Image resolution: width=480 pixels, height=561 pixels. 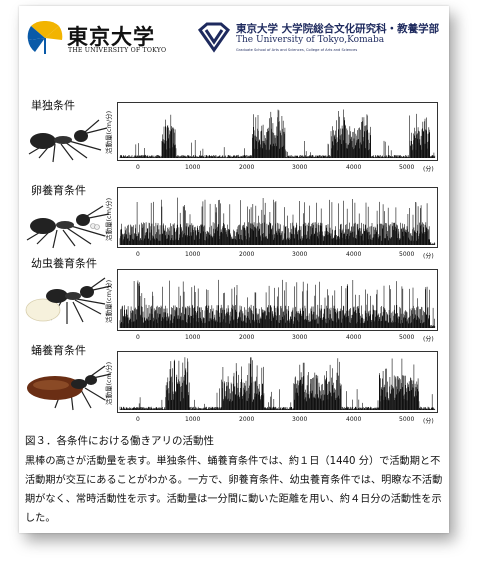 What do you see at coordinates (277, 383) in the screenshot?
I see `panel-4-trace` at bounding box center [277, 383].